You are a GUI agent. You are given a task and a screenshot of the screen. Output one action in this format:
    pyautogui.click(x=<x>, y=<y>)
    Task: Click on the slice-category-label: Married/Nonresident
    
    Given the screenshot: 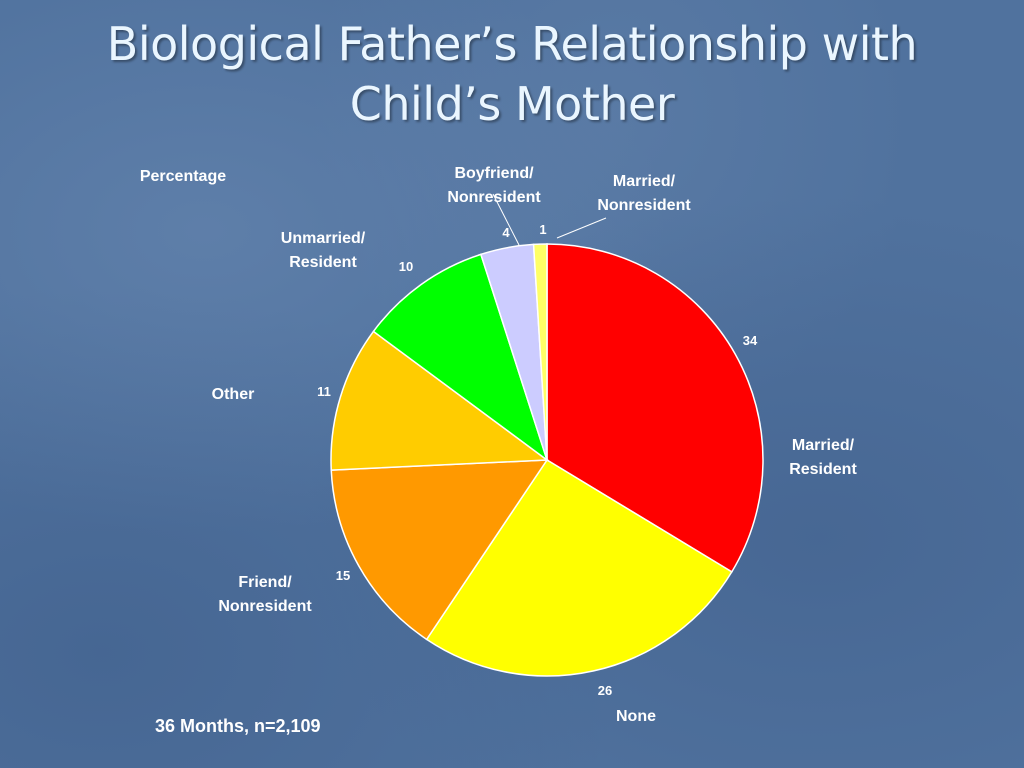 What is the action you would take?
    pyautogui.click(x=644, y=193)
    